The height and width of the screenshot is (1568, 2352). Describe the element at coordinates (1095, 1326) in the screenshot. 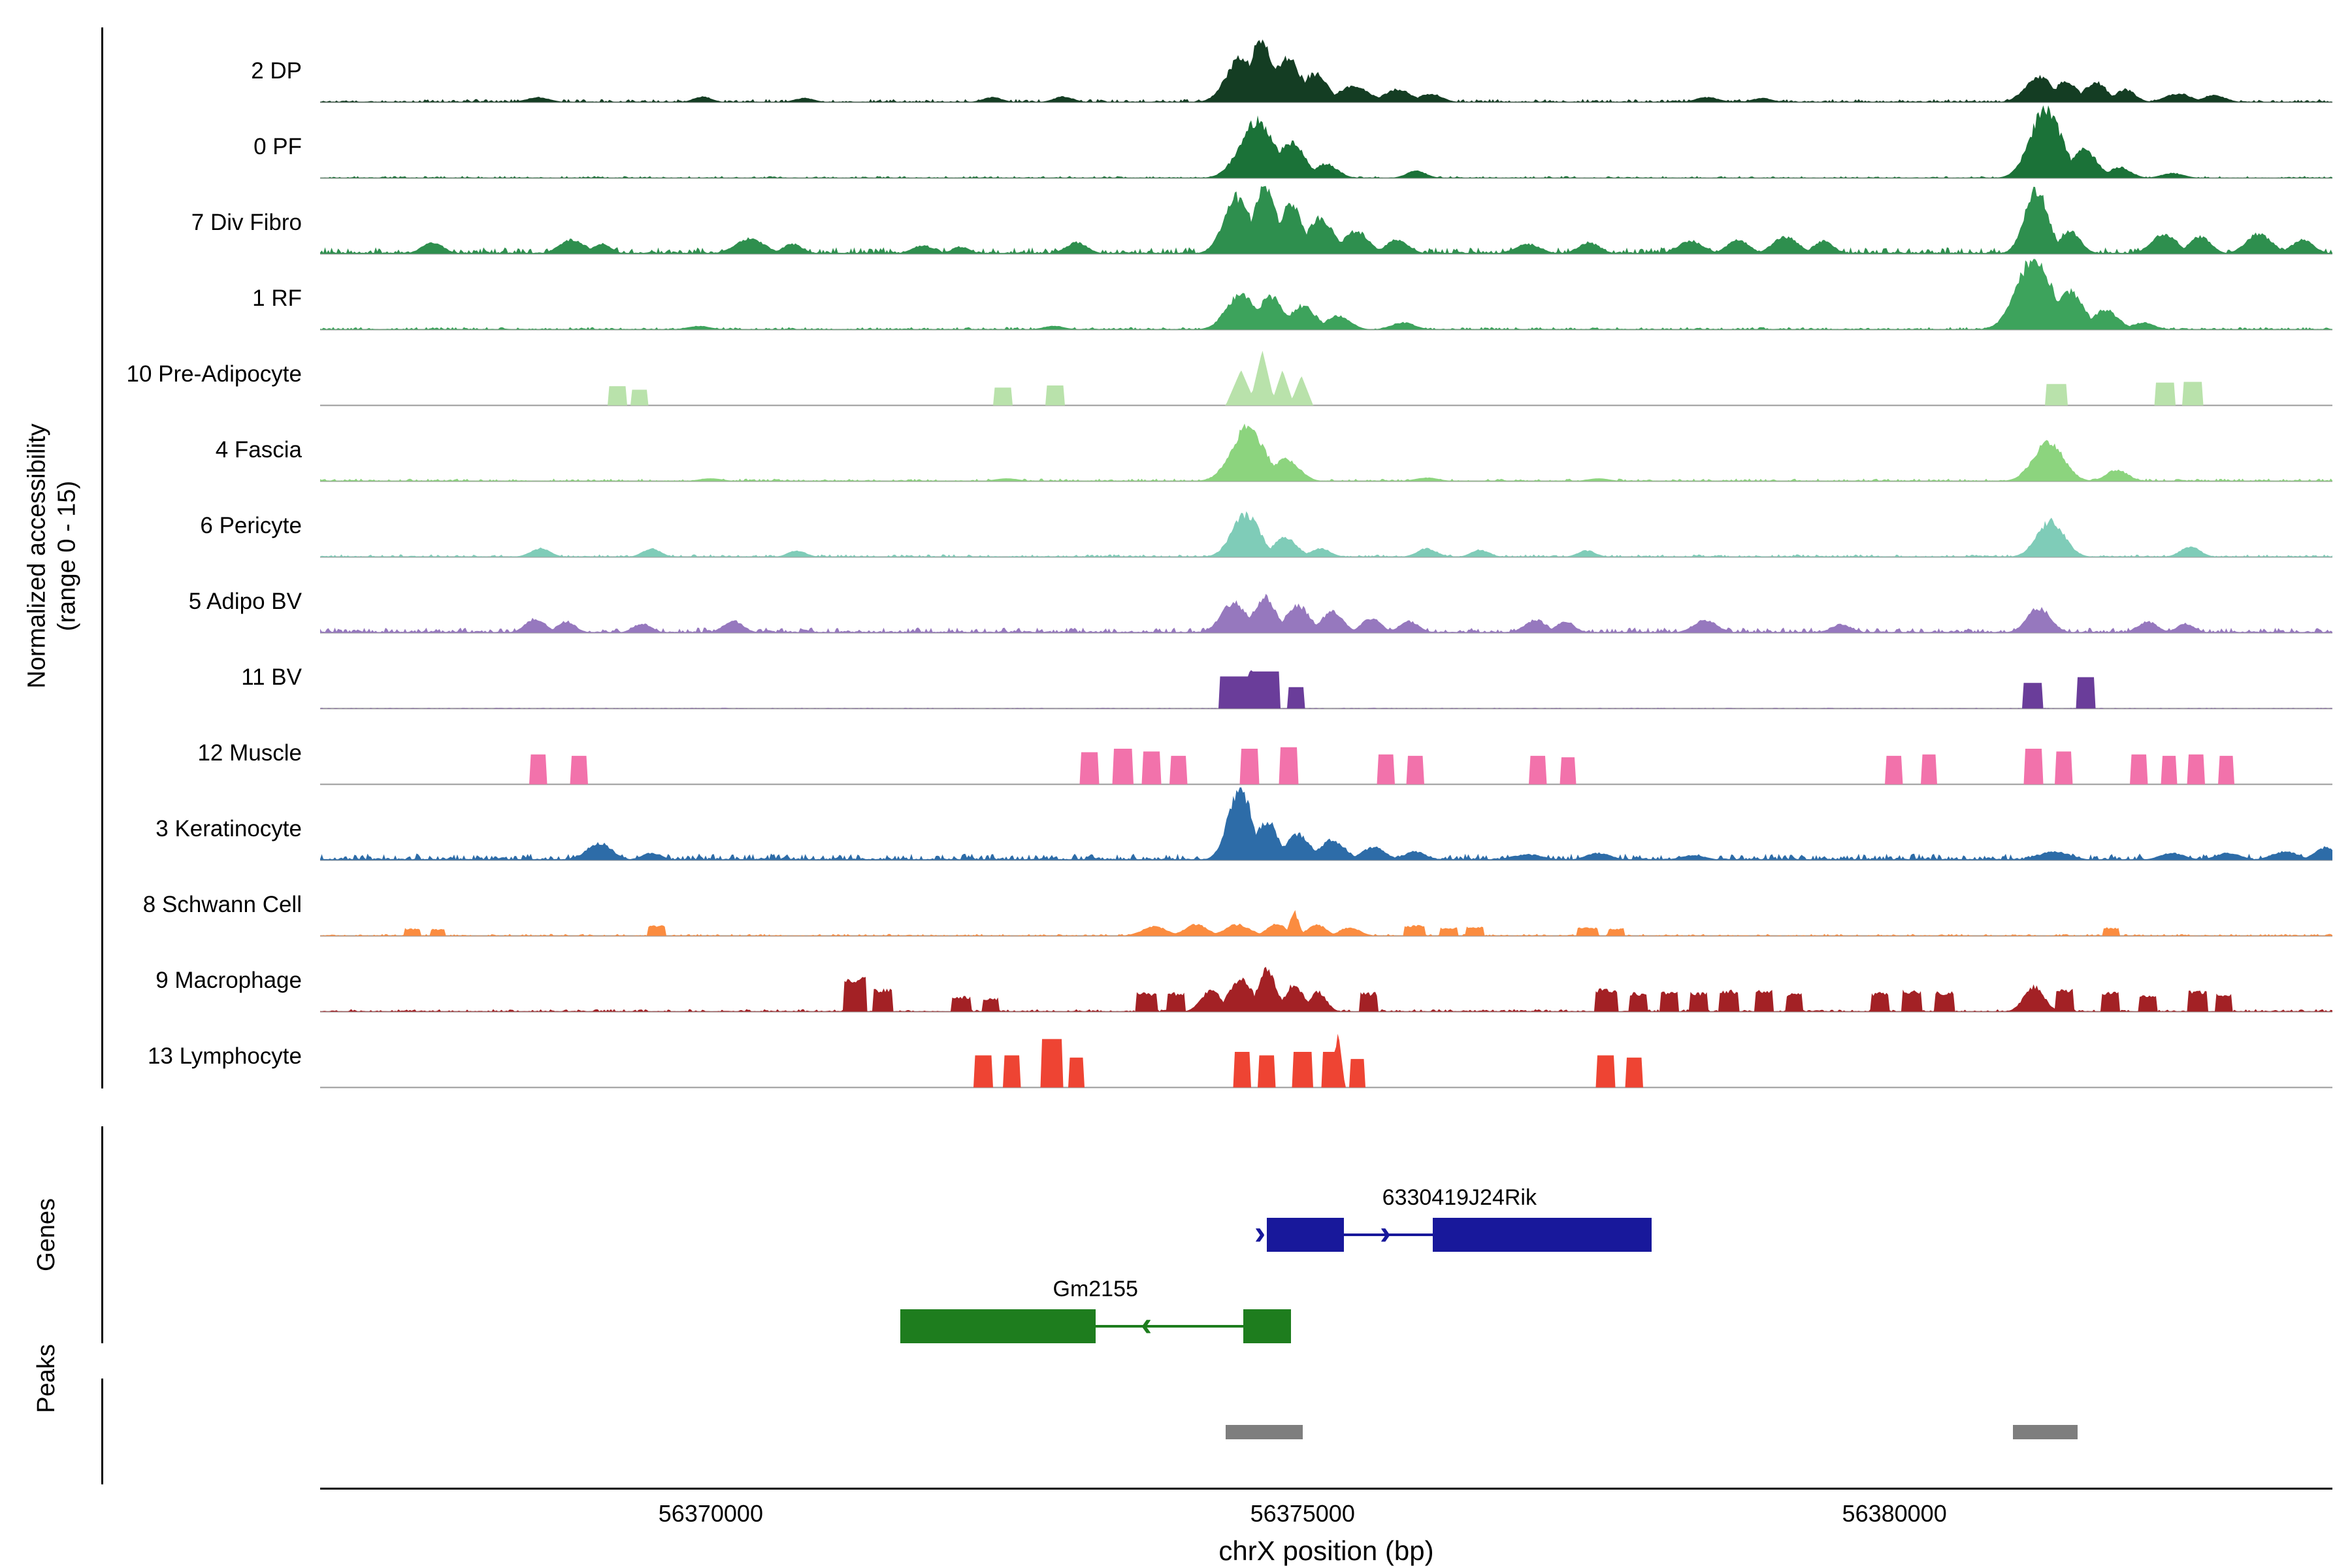

I see `gene-intron-line-gm2155` at that location.